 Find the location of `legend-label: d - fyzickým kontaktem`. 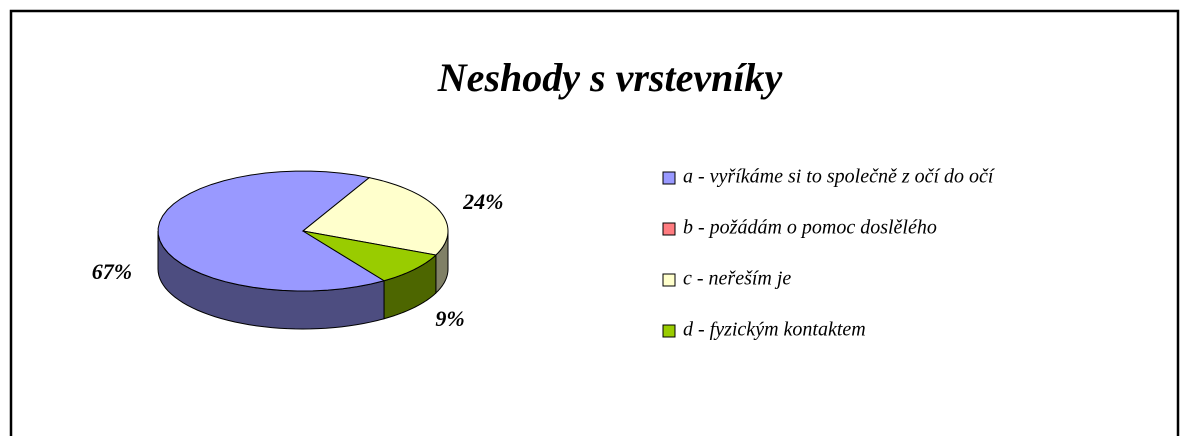

legend-label: d - fyzickým kontaktem is located at coordinates (774, 330).